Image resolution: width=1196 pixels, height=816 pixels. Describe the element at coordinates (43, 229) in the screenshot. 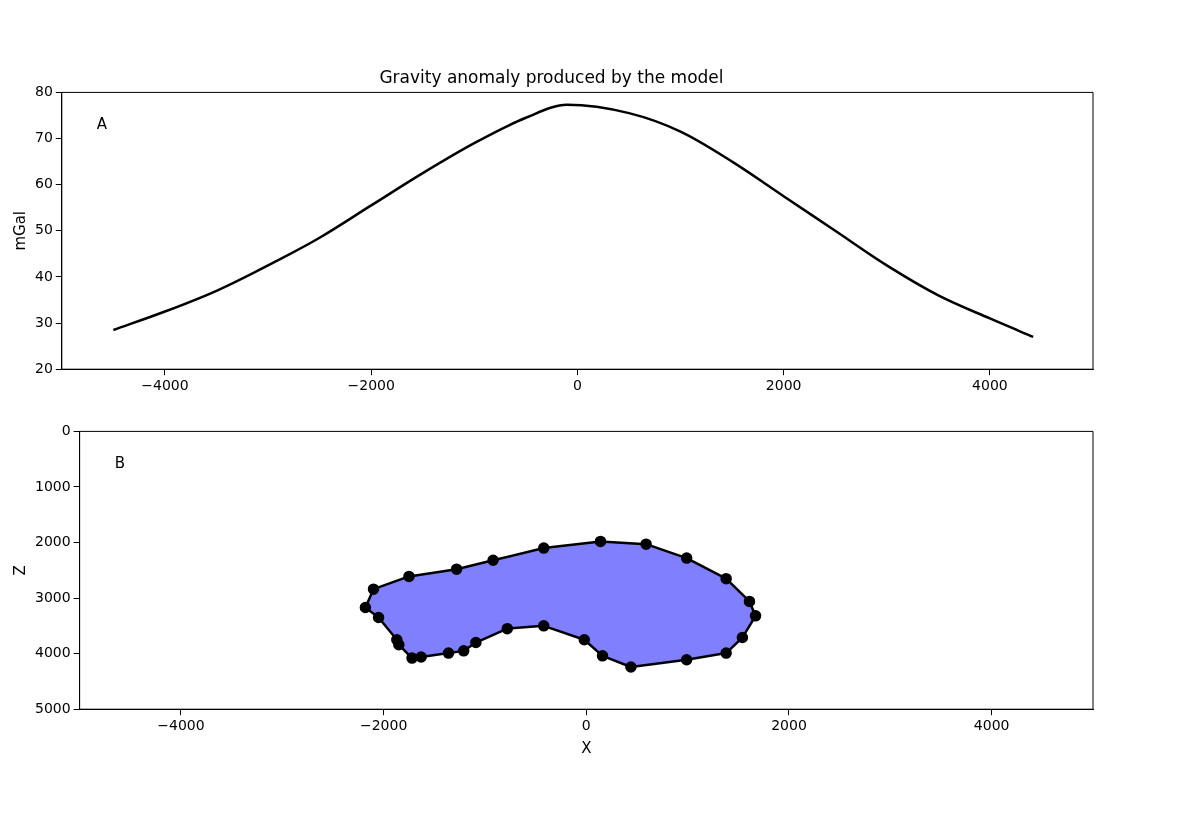

I see `y-tick-label: 50` at that location.